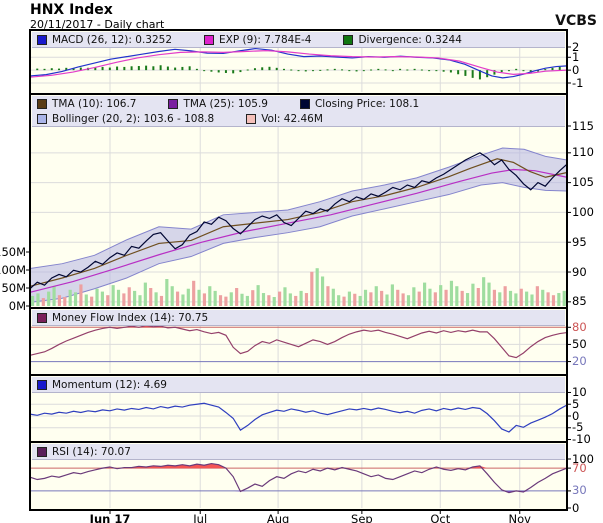 This screenshot has height=523, width=603. Describe the element at coordinates (200, 517) in the screenshot. I see `x-axis-label: Jul` at that location.